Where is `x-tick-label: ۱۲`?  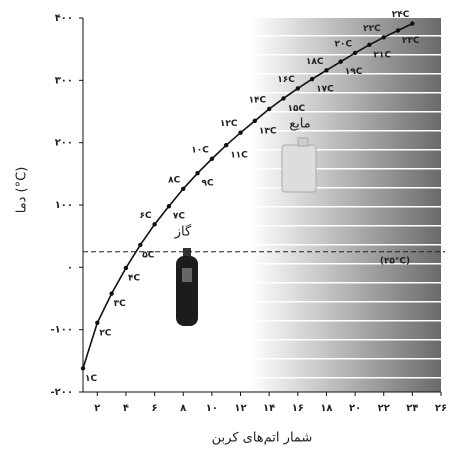 x-tick-label: ۱۲ is located at coordinates (240, 408).